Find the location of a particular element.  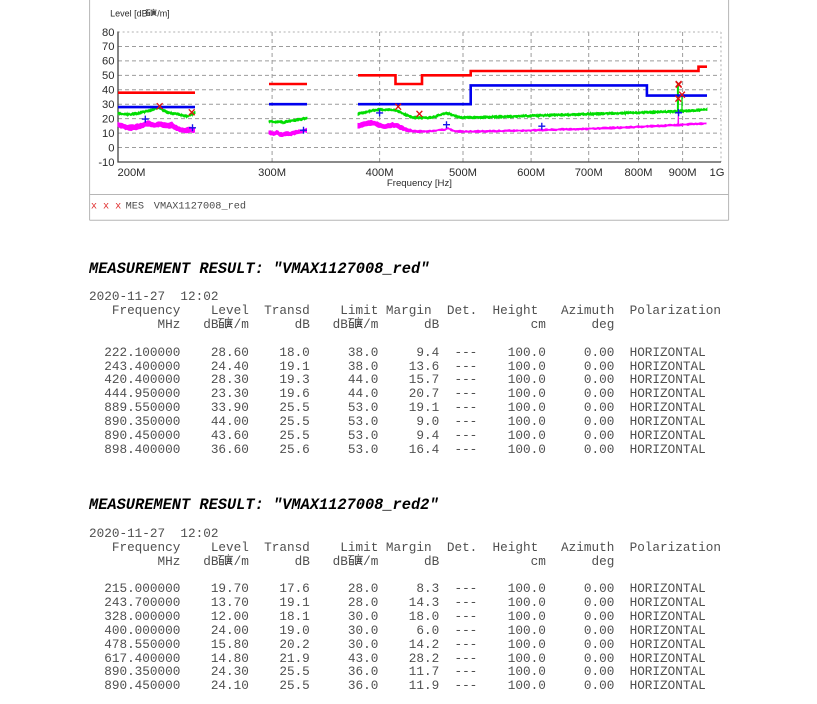

svg-text: 60 is located at coordinates (108, 62).